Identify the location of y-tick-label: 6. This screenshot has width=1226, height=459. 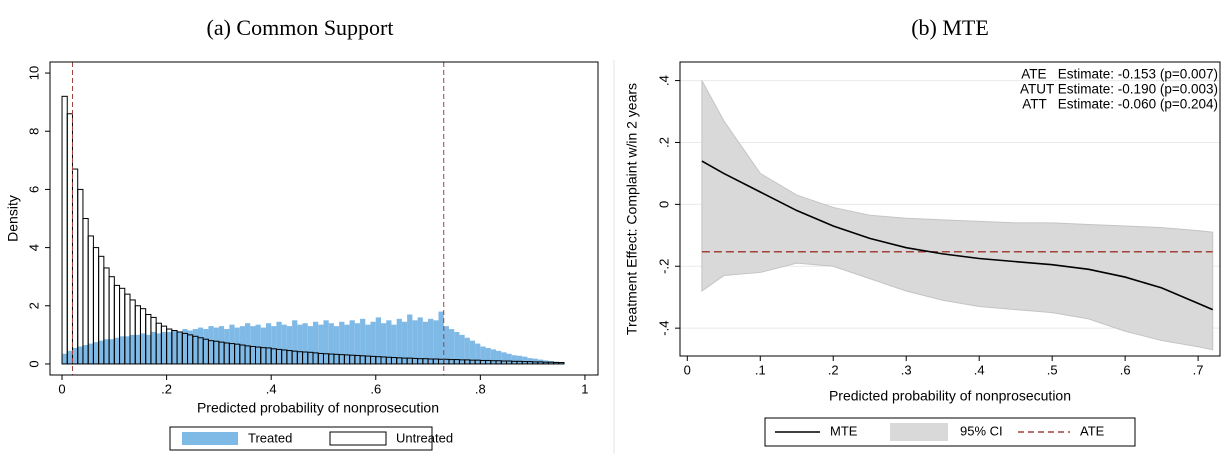
(33, 189).